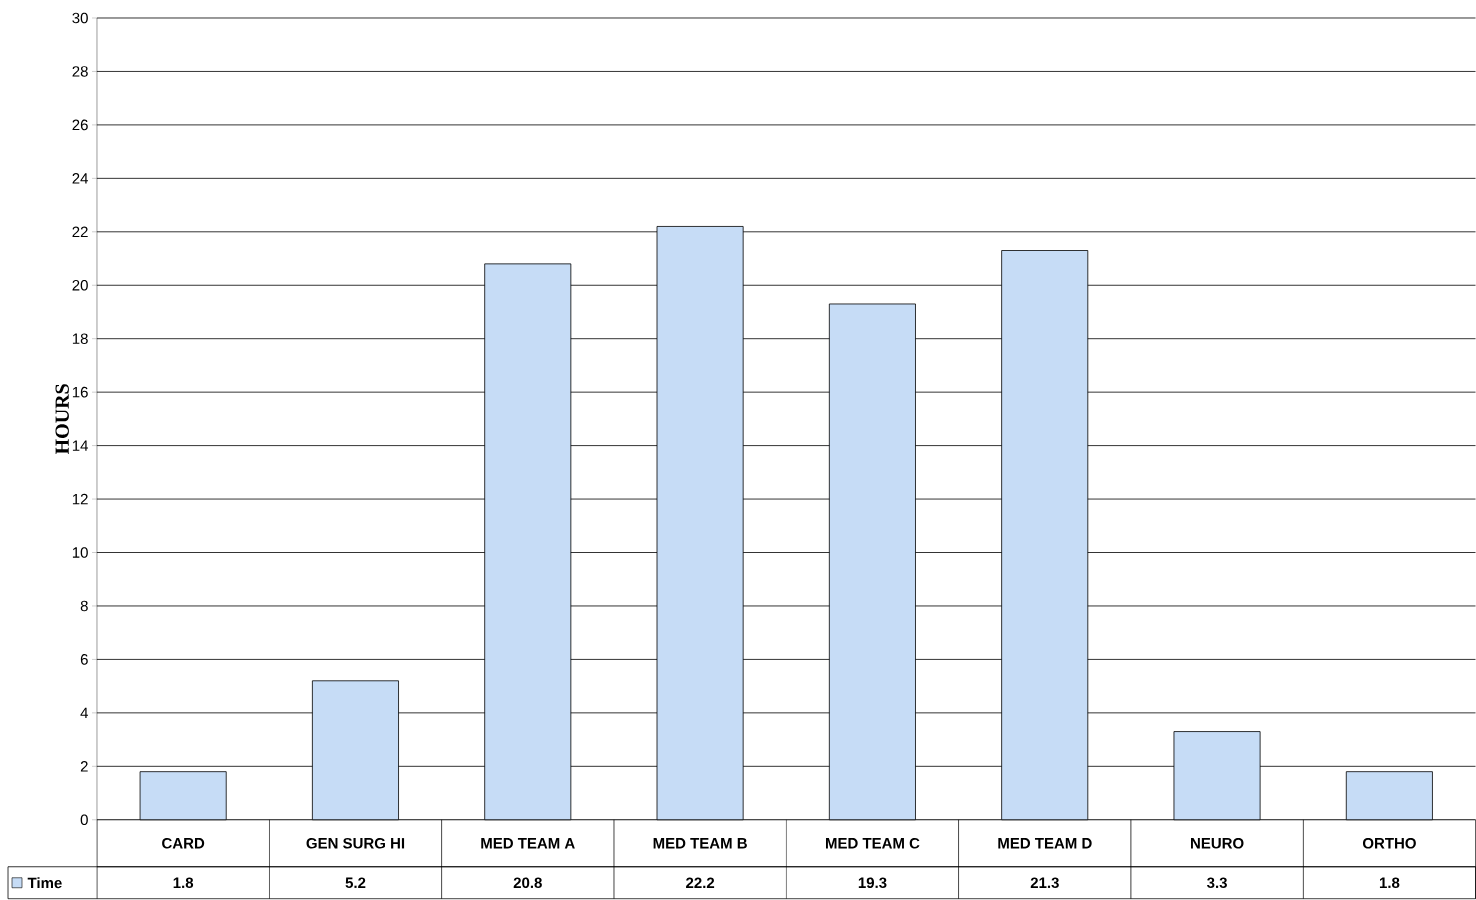  What do you see at coordinates (84, 713) in the screenshot?
I see `y-tick-label: 4` at bounding box center [84, 713].